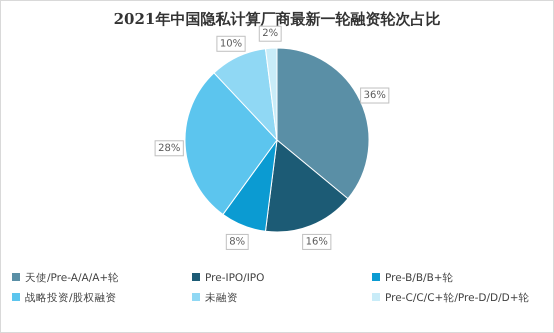 The width and height of the screenshot is (554, 333). Describe the element at coordinates (234, 278) in the screenshot. I see `legend-label: Pre-IPO/IPO` at that location.